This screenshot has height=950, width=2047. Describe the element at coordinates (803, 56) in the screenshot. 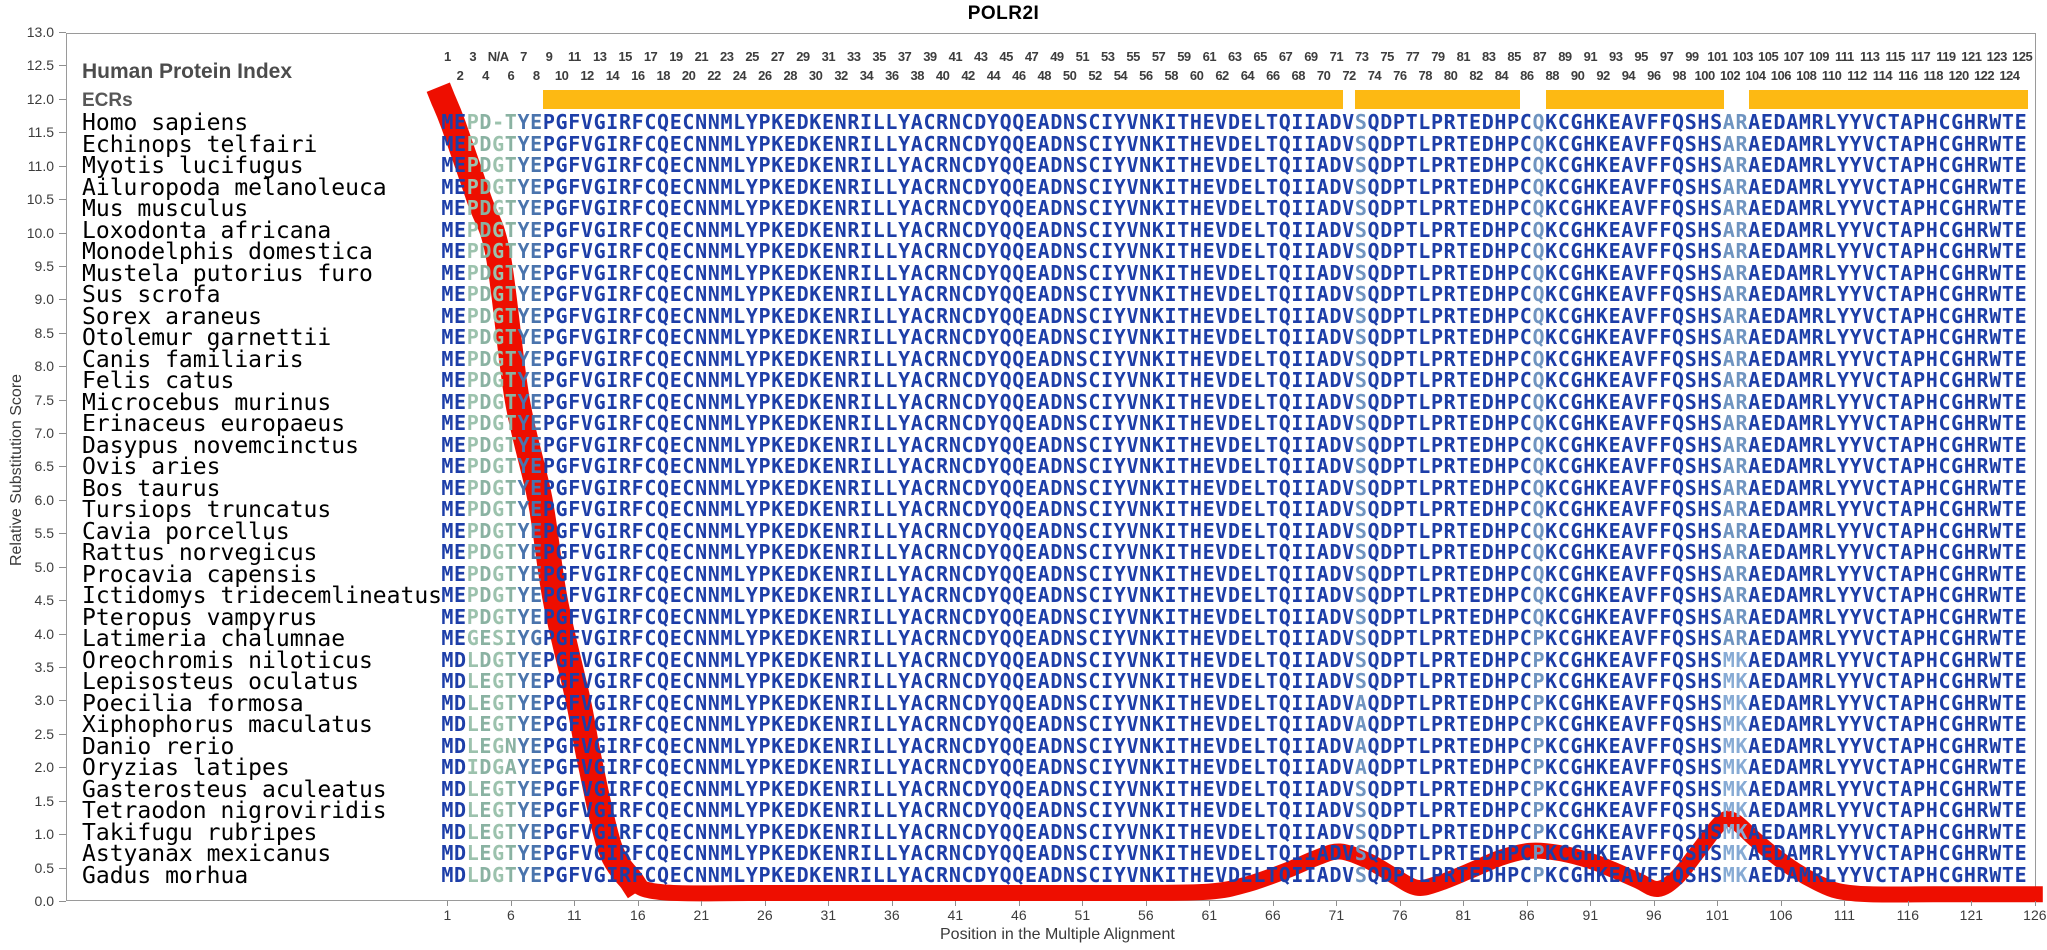

I see `position-number: 29` at that location.